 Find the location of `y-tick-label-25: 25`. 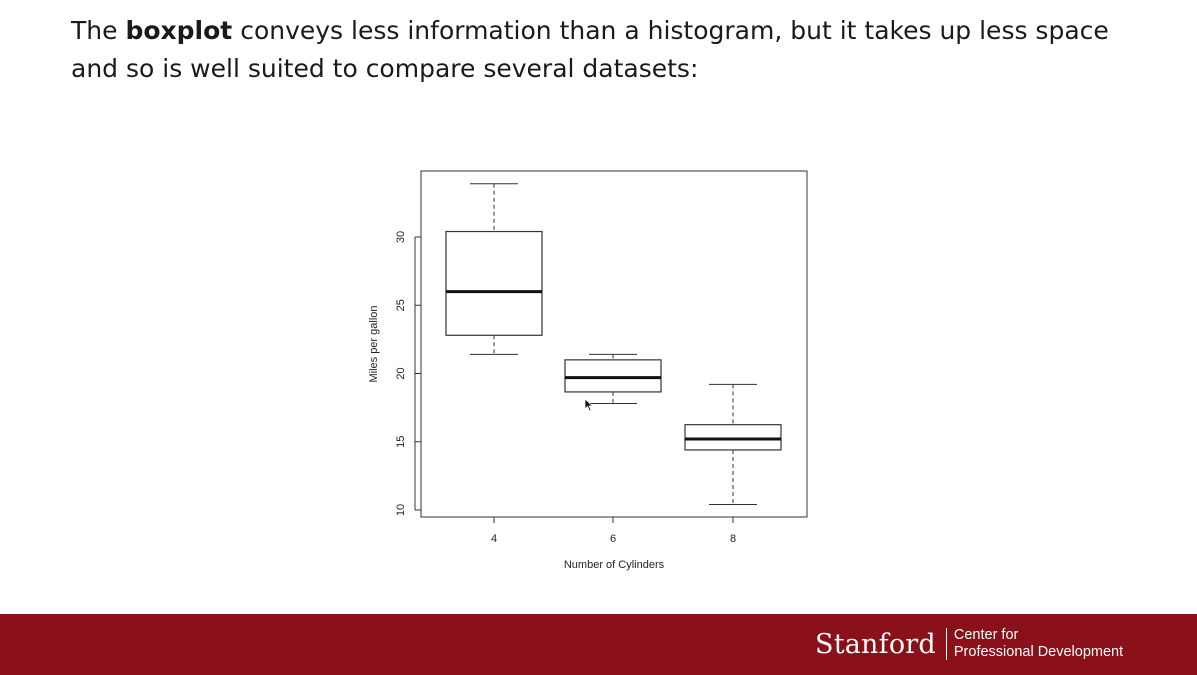

y-tick-label-25: 25 is located at coordinates (401, 305).